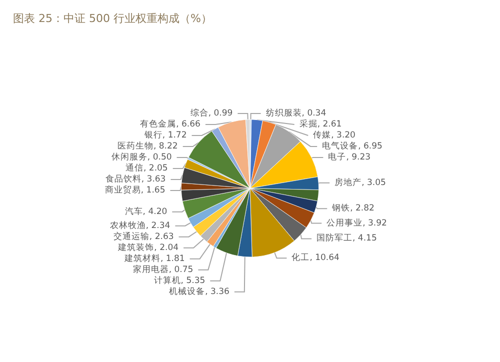  Describe the element at coordinates (211, 112) in the screenshot. I see `slice-label: 综合, 0.99` at that location.